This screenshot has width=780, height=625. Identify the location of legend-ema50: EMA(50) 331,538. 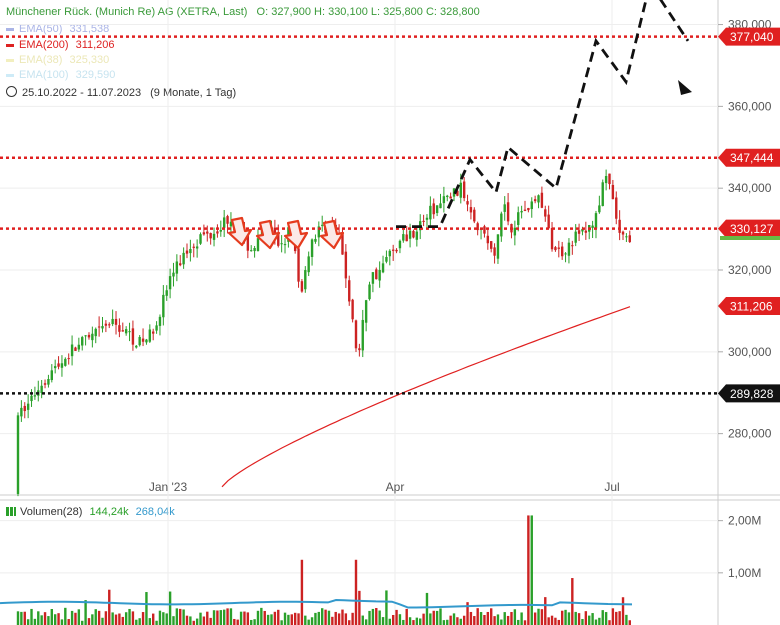
(57, 29).